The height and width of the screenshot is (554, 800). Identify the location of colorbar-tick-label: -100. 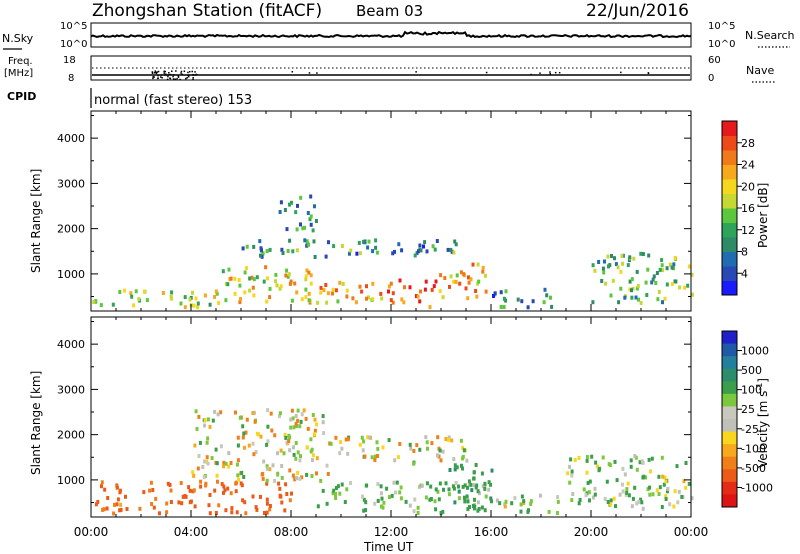
(753, 448).